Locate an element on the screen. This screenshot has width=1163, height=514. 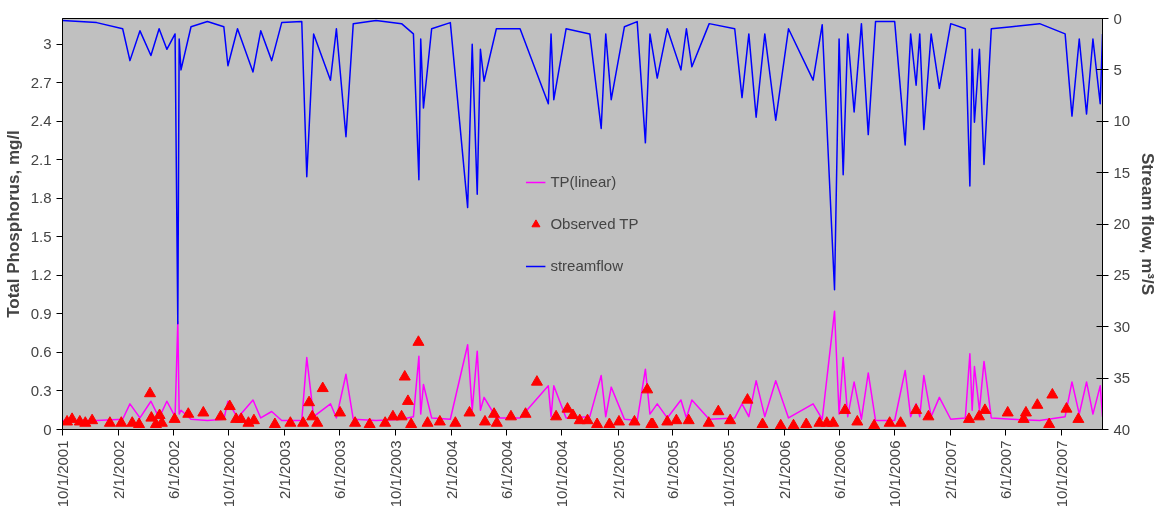
x-tick-label: 2/1/2007 is located at coordinates (951, 469).